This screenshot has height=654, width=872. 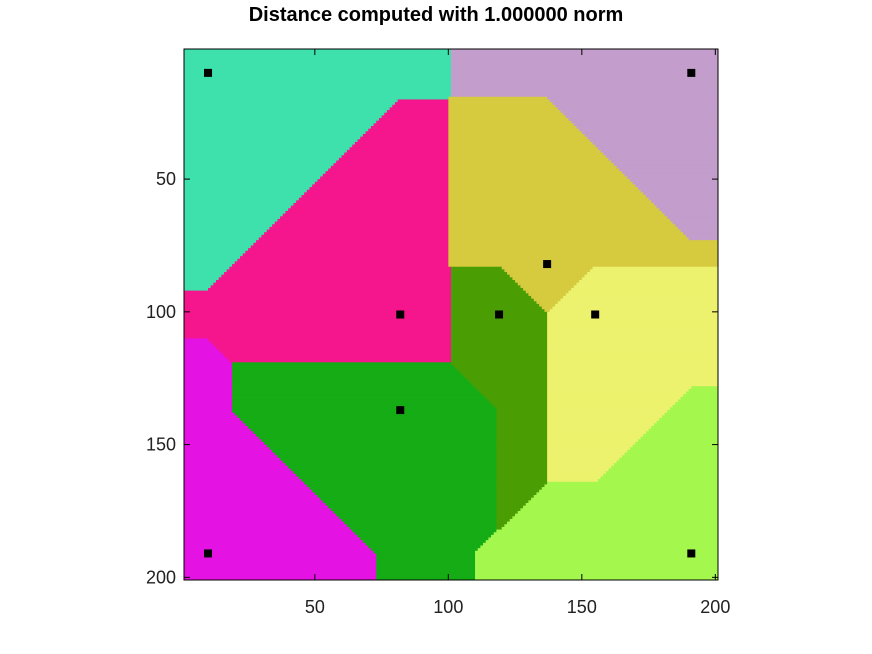 What do you see at coordinates (315, 607) in the screenshot?
I see `x-tick-label: 50` at bounding box center [315, 607].